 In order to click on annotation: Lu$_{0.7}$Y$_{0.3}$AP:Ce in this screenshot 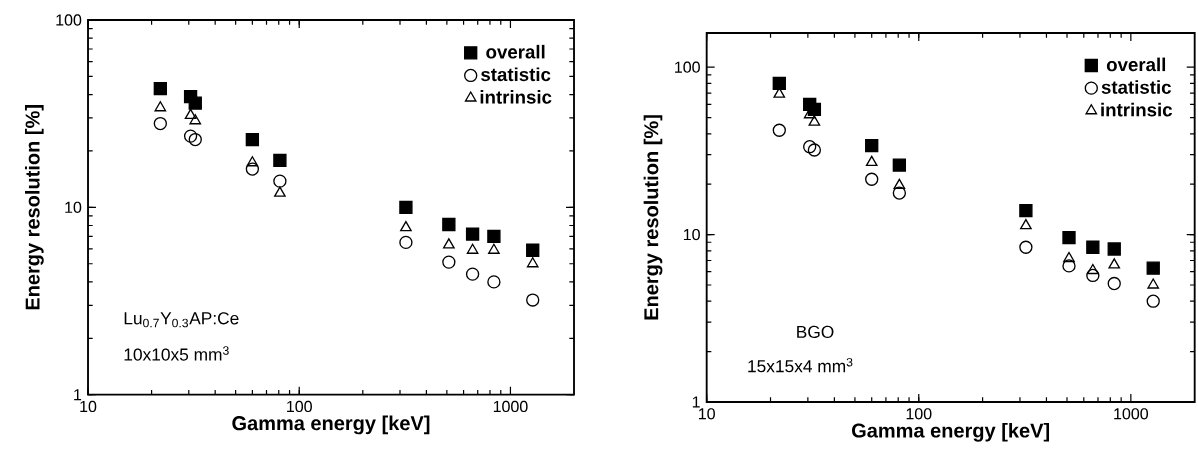, I will do `click(181, 320)`.